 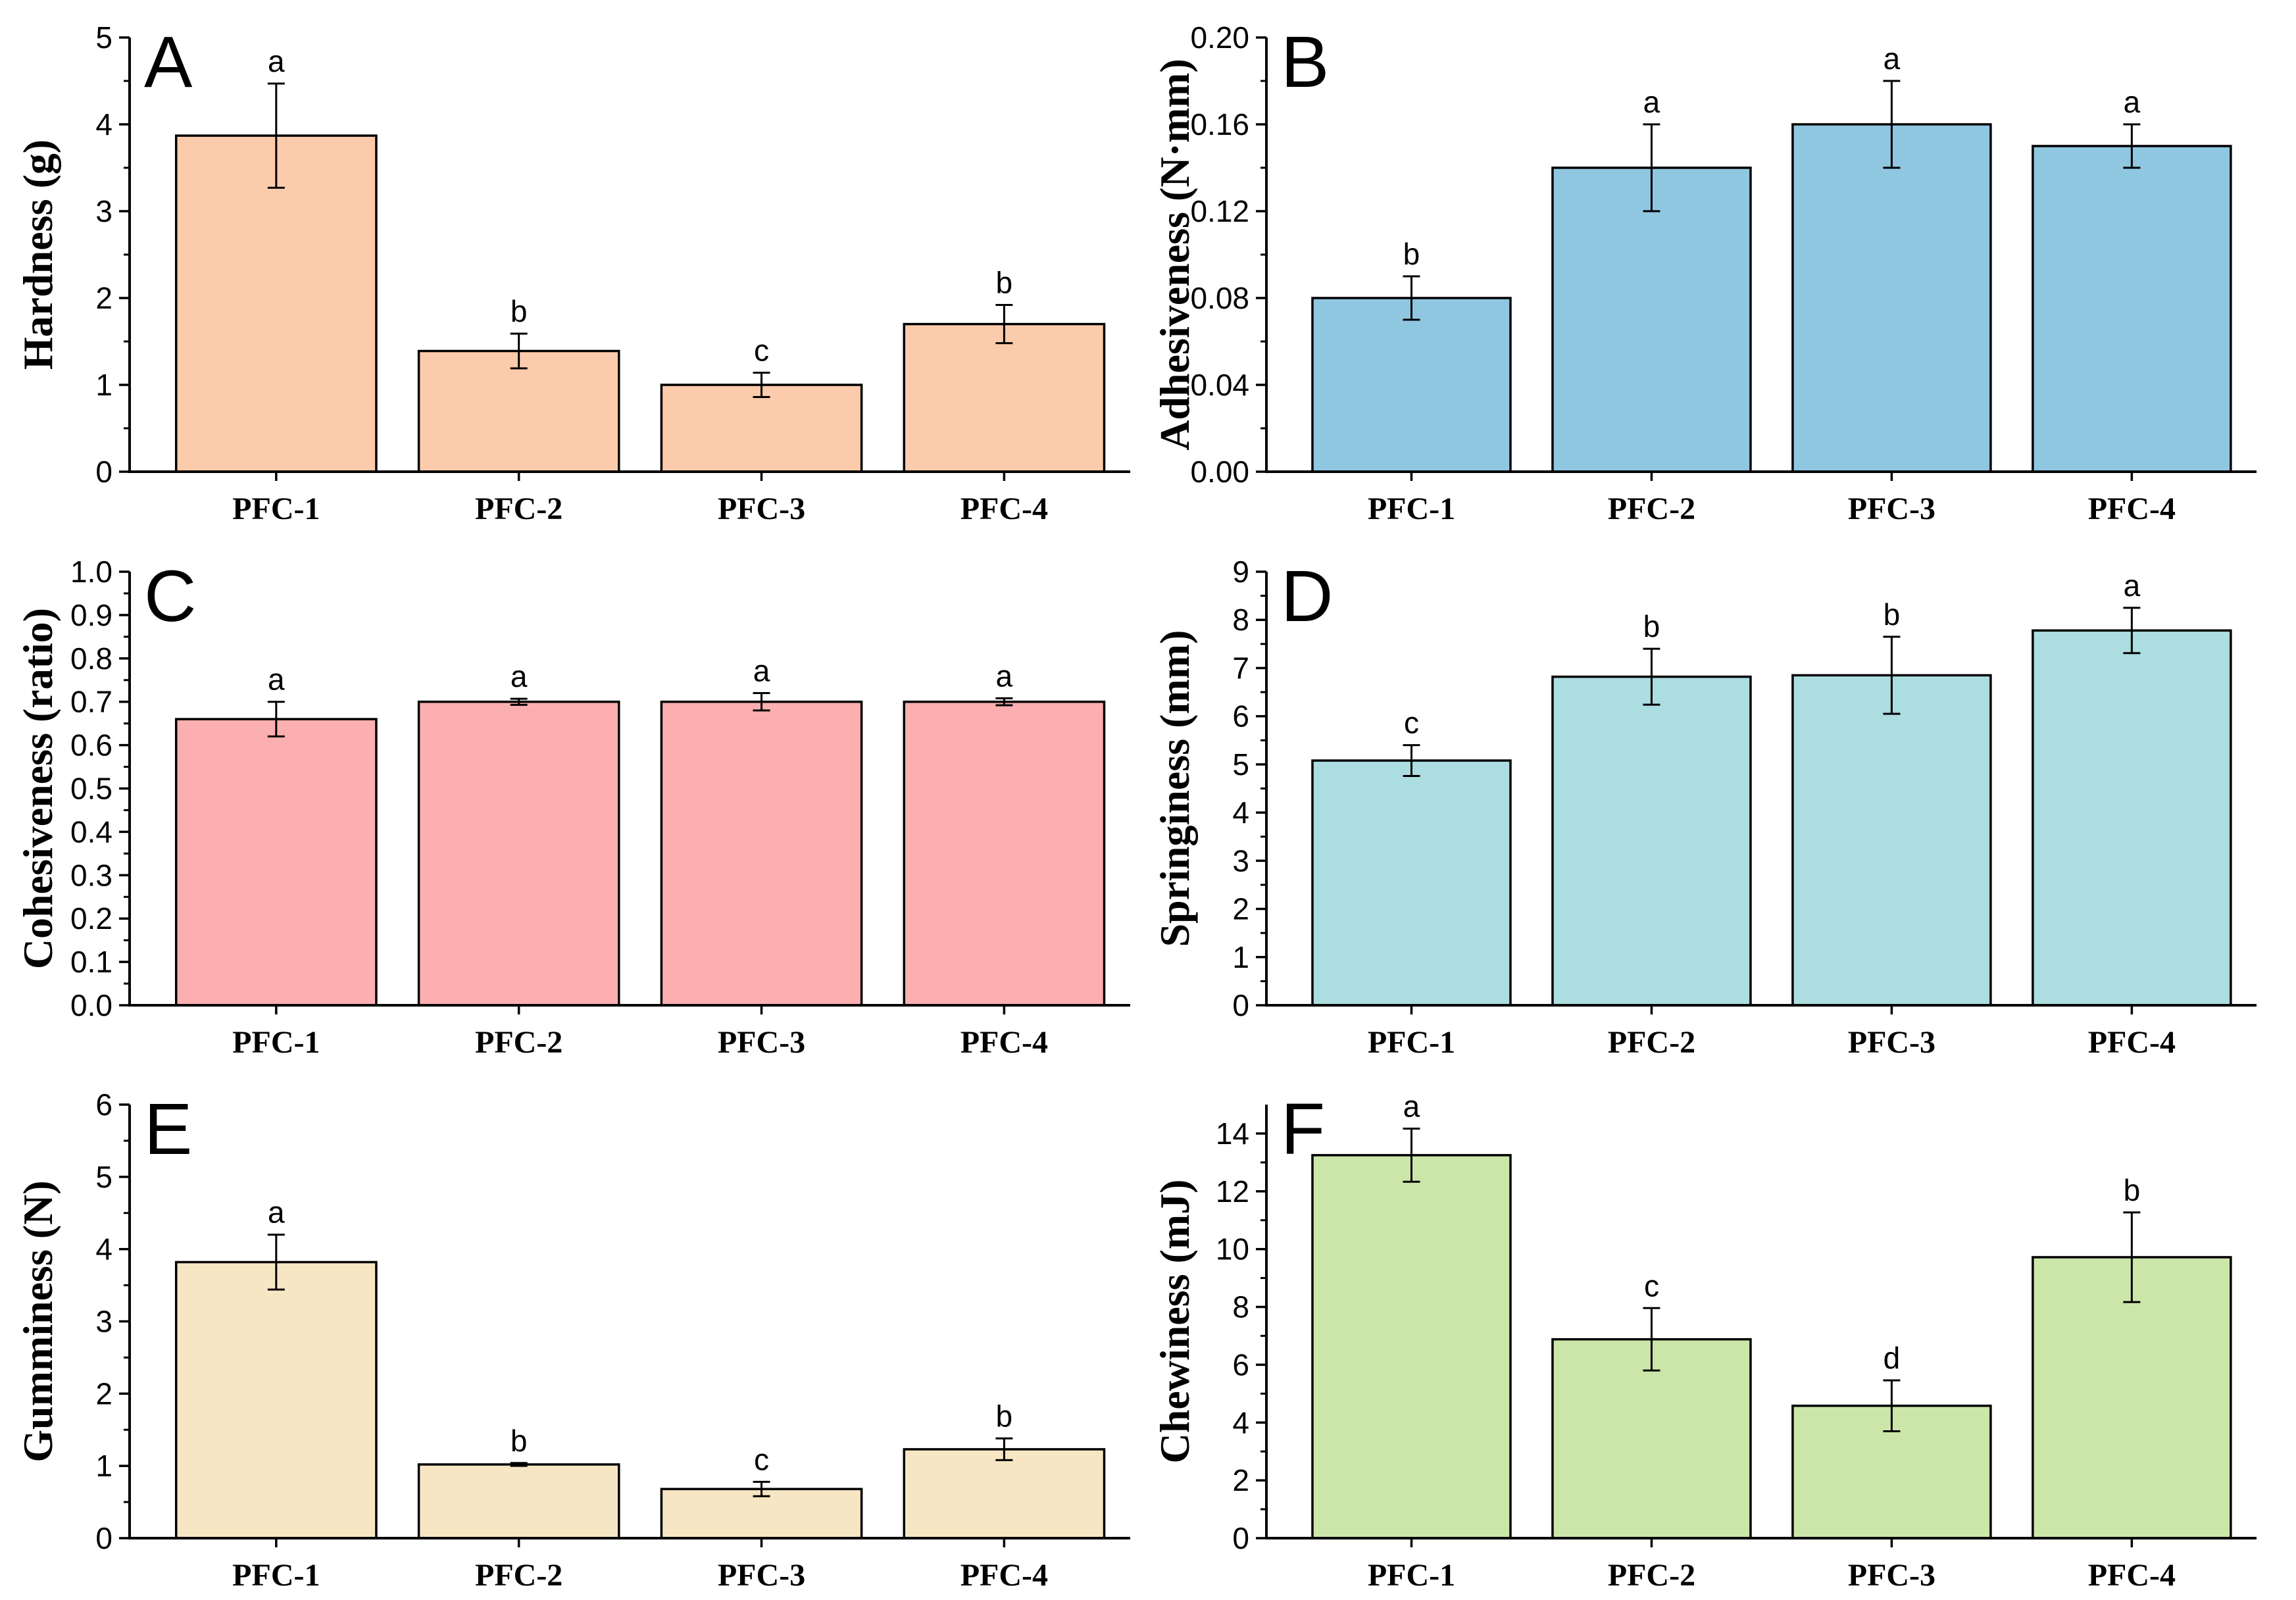 What do you see at coordinates (103, 1538) in the screenshot?
I see `y-tick-label: 0` at bounding box center [103, 1538].